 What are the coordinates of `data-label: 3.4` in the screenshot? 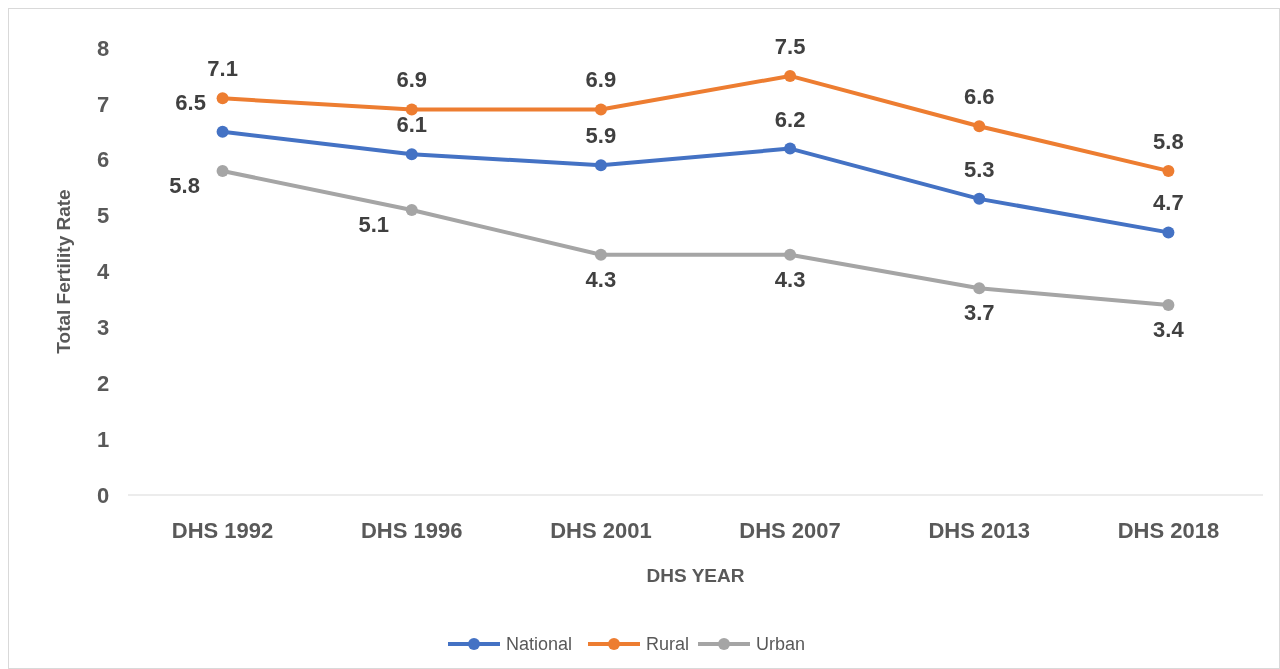 It's located at (1169, 330).